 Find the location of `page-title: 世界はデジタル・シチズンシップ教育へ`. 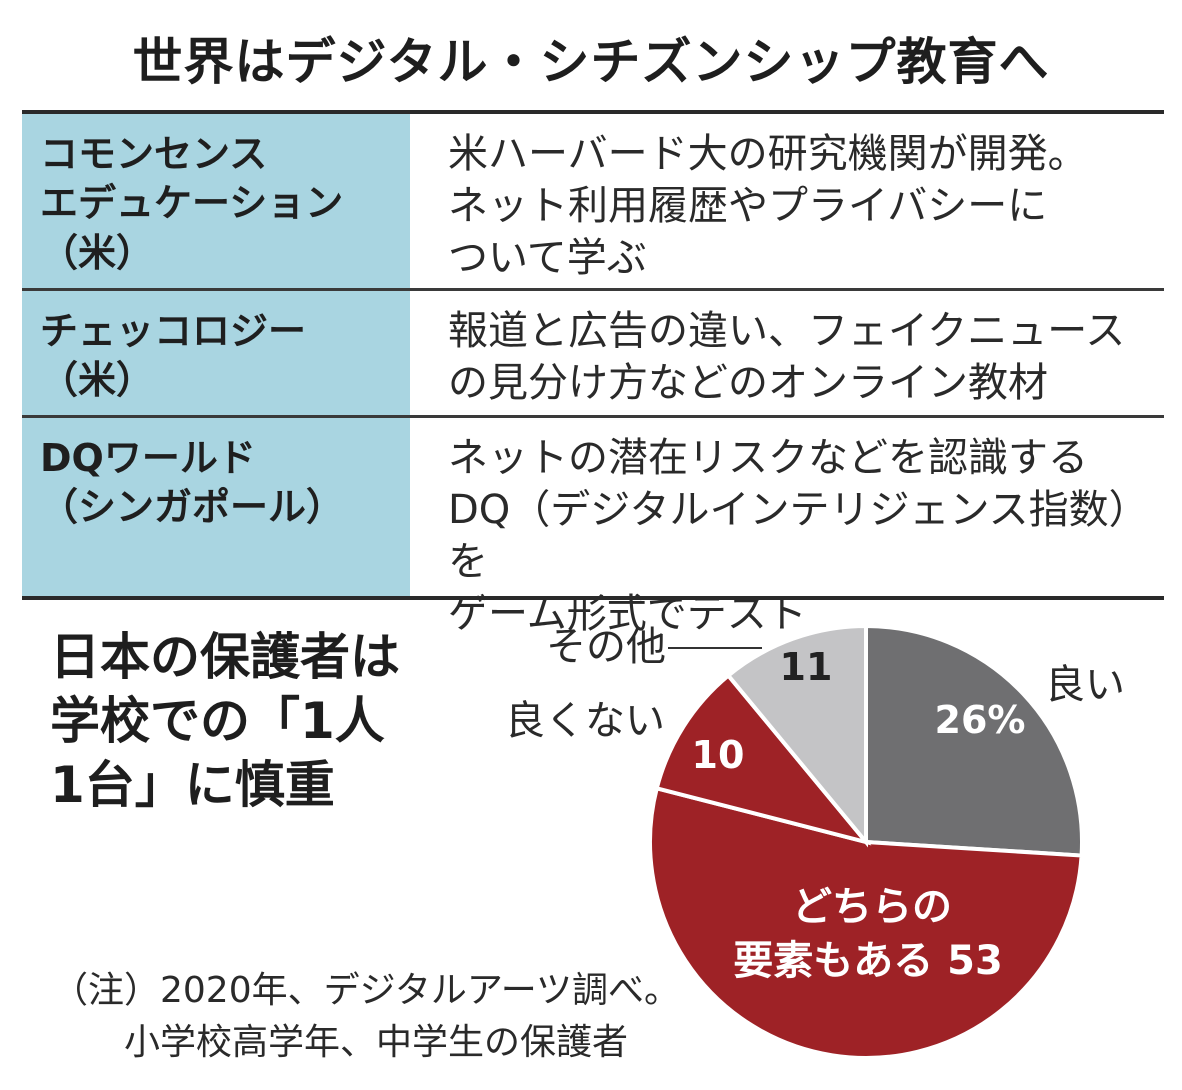

page-title: 世界はデジタル・シチズンシップ教育へ is located at coordinates (591, 62).